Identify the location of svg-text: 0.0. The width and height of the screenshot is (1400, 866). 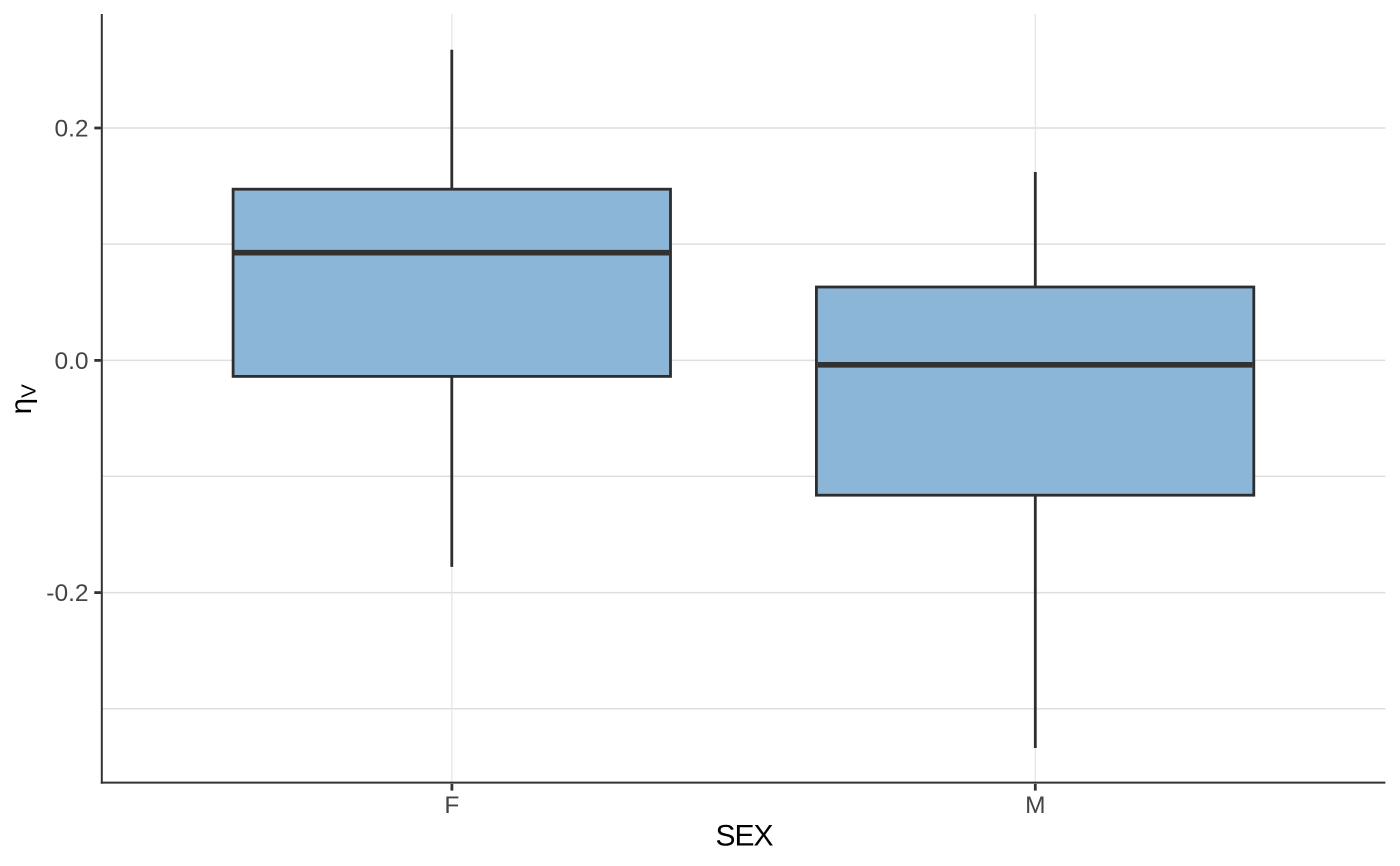
(71, 361).